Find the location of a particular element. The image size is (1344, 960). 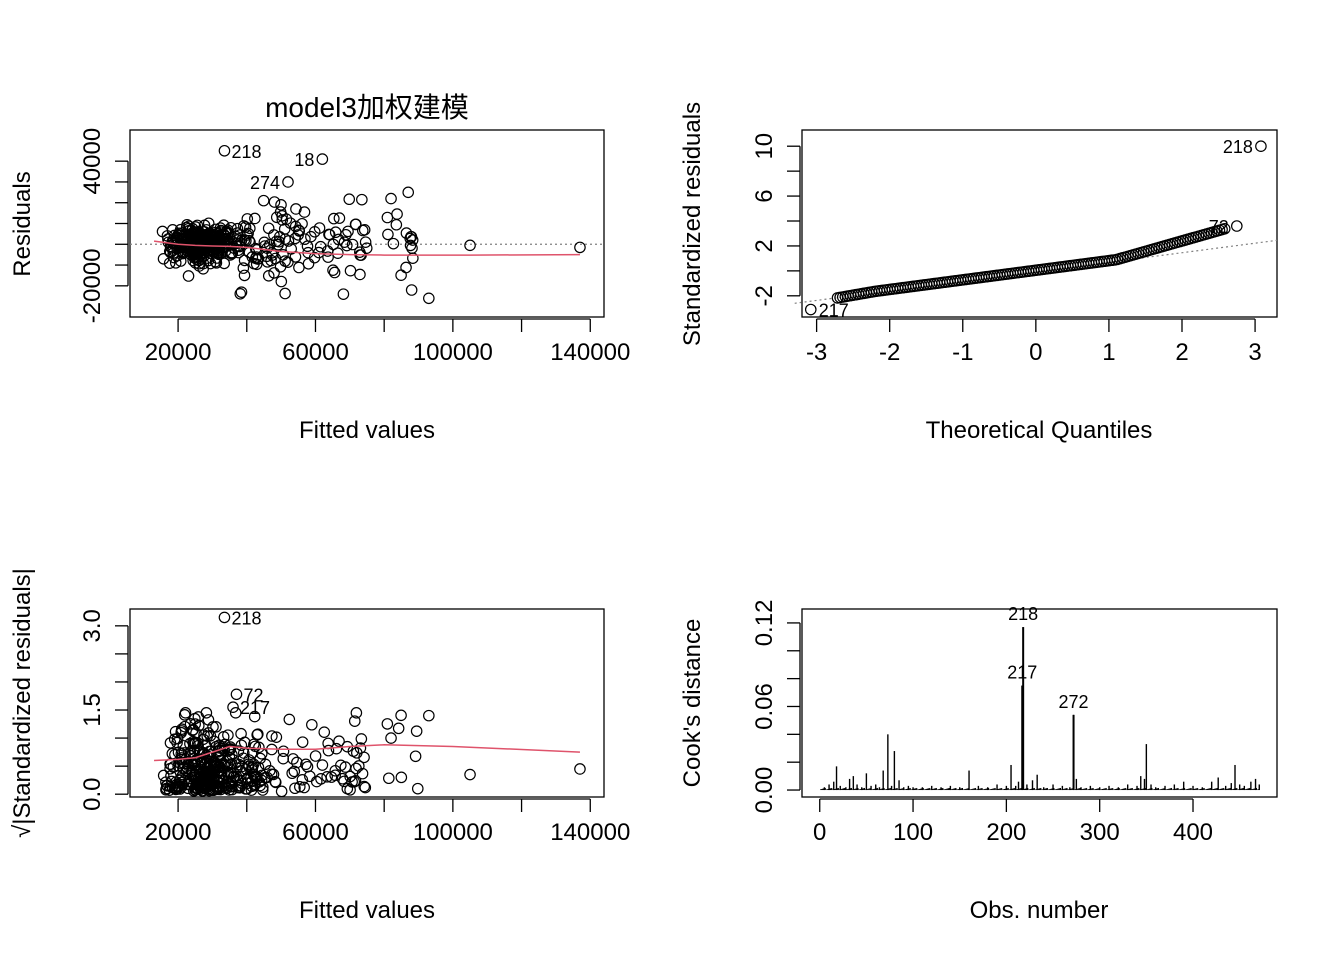

point-label: 18 is located at coordinates (304, 160).